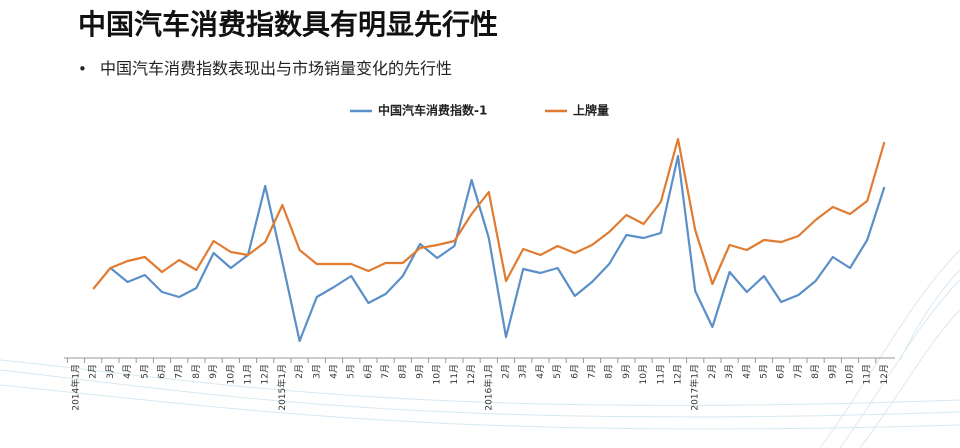  Describe the element at coordinates (76, 387) in the screenshot. I see `x-tick-label: 2014年1月` at that location.